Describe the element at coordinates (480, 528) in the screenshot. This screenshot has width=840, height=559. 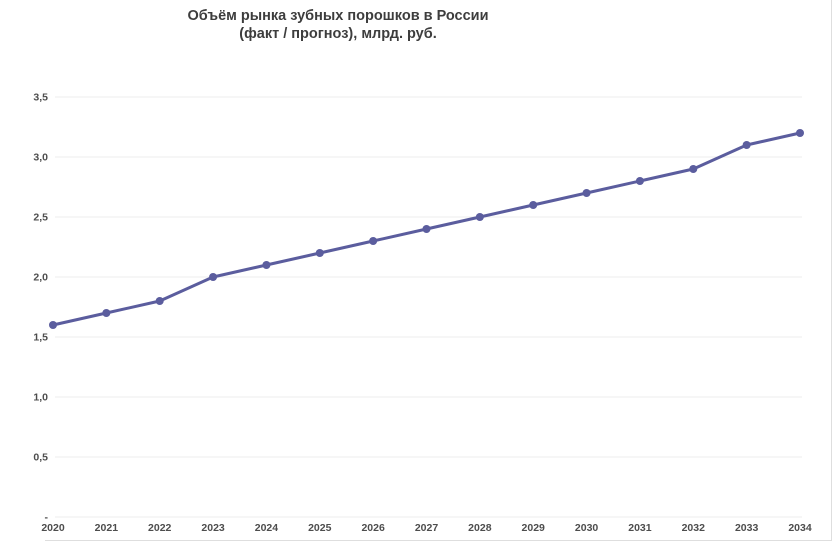
I see `x-tick-label: 2028` at that location.